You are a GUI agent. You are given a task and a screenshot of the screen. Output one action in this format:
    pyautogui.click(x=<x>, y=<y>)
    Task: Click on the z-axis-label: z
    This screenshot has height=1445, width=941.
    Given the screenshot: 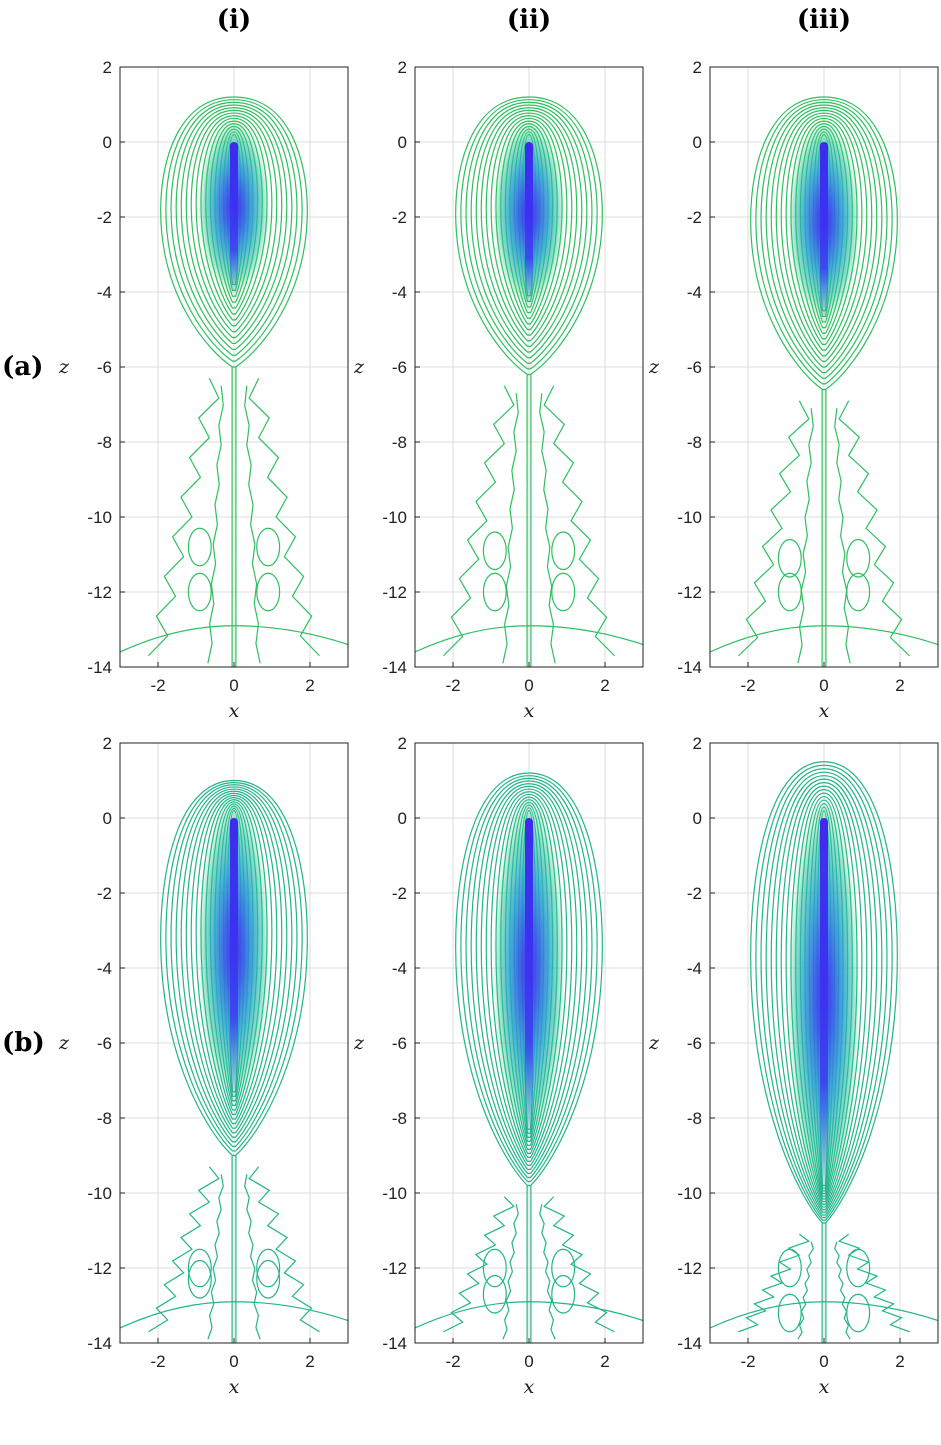 What is the action you would take?
    pyautogui.click(x=654, y=1043)
    